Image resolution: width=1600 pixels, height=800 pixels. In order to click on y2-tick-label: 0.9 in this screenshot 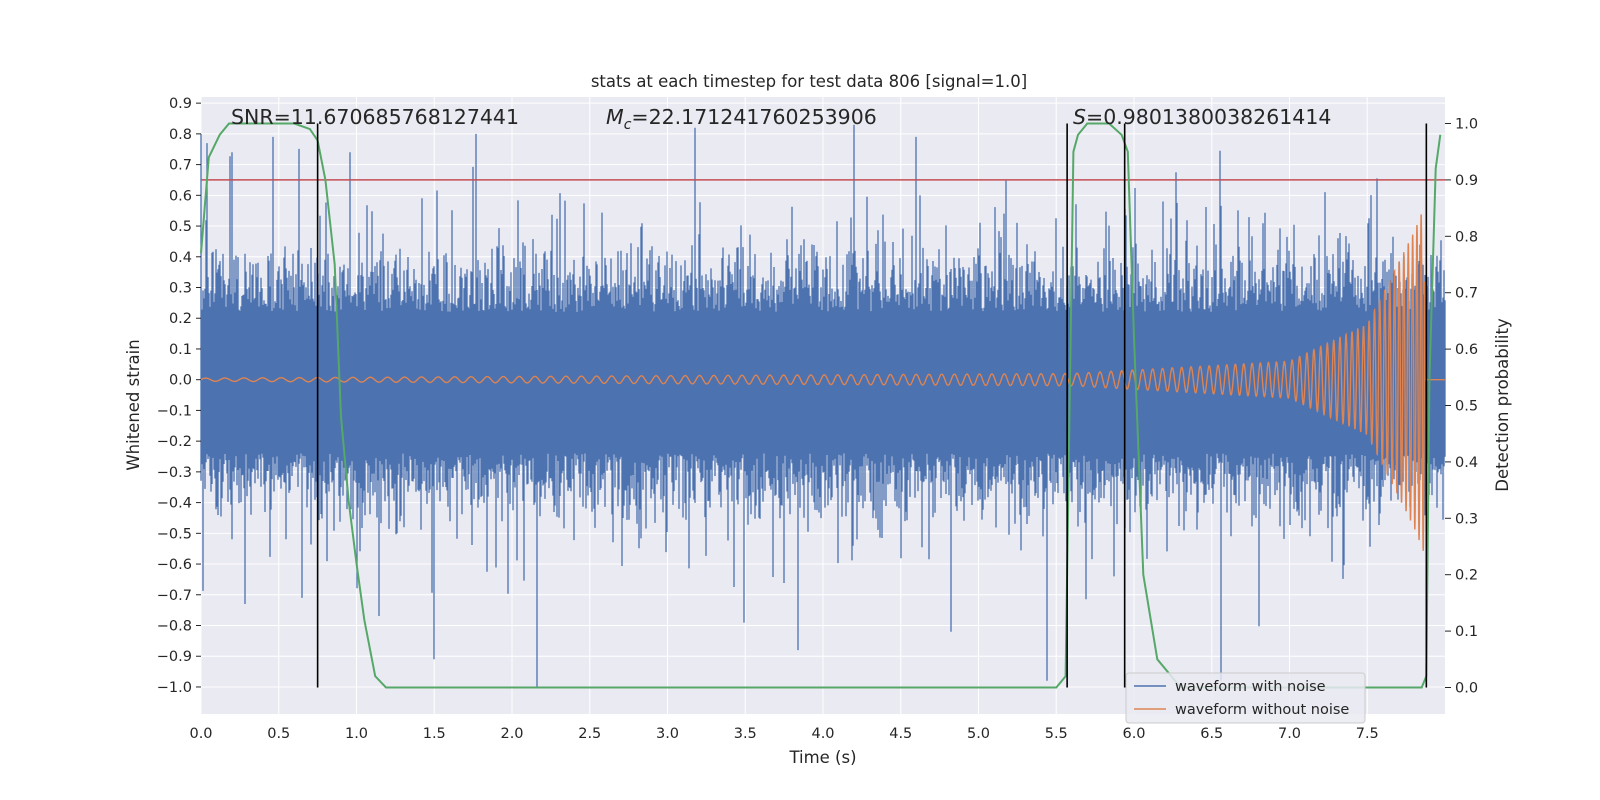, I will do `click(1466, 181)`.